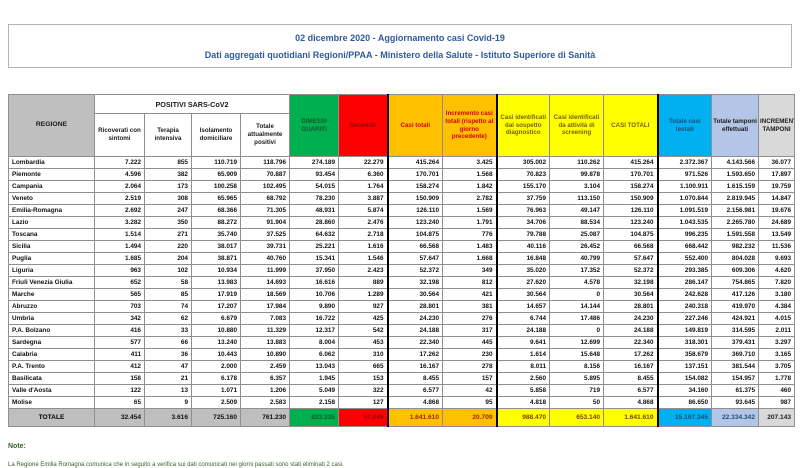  I want to click on value-cell: 64.632, so click(314, 234).